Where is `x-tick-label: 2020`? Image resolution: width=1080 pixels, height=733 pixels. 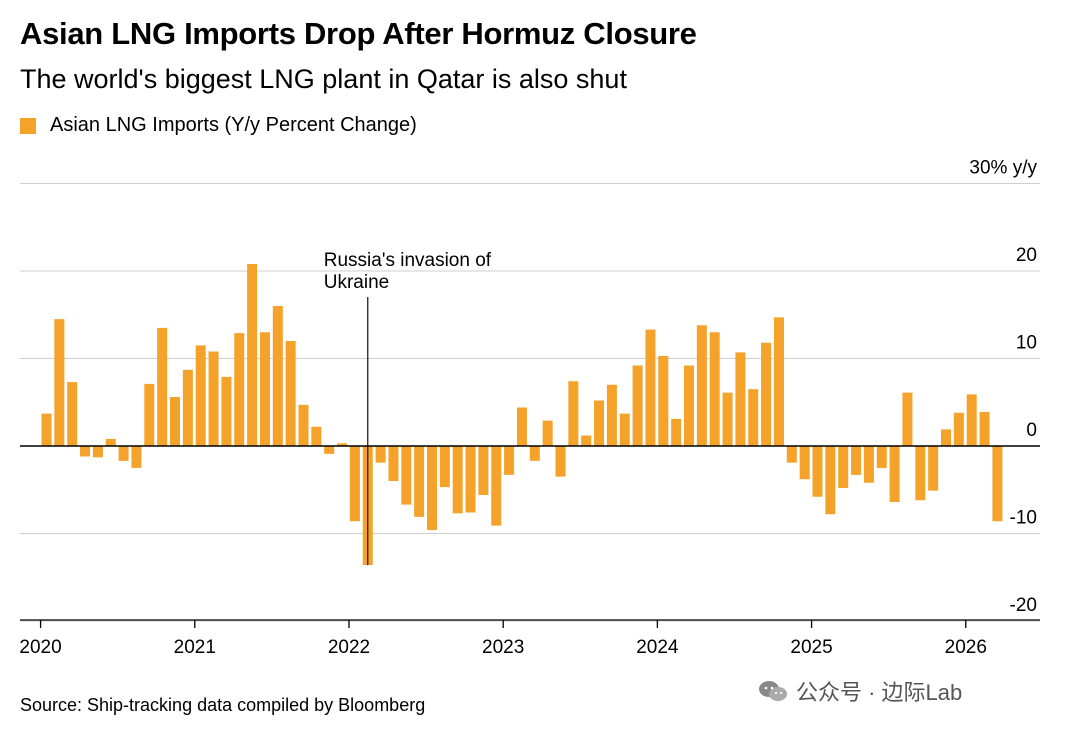 x-tick-label: 2020 is located at coordinates (40, 647).